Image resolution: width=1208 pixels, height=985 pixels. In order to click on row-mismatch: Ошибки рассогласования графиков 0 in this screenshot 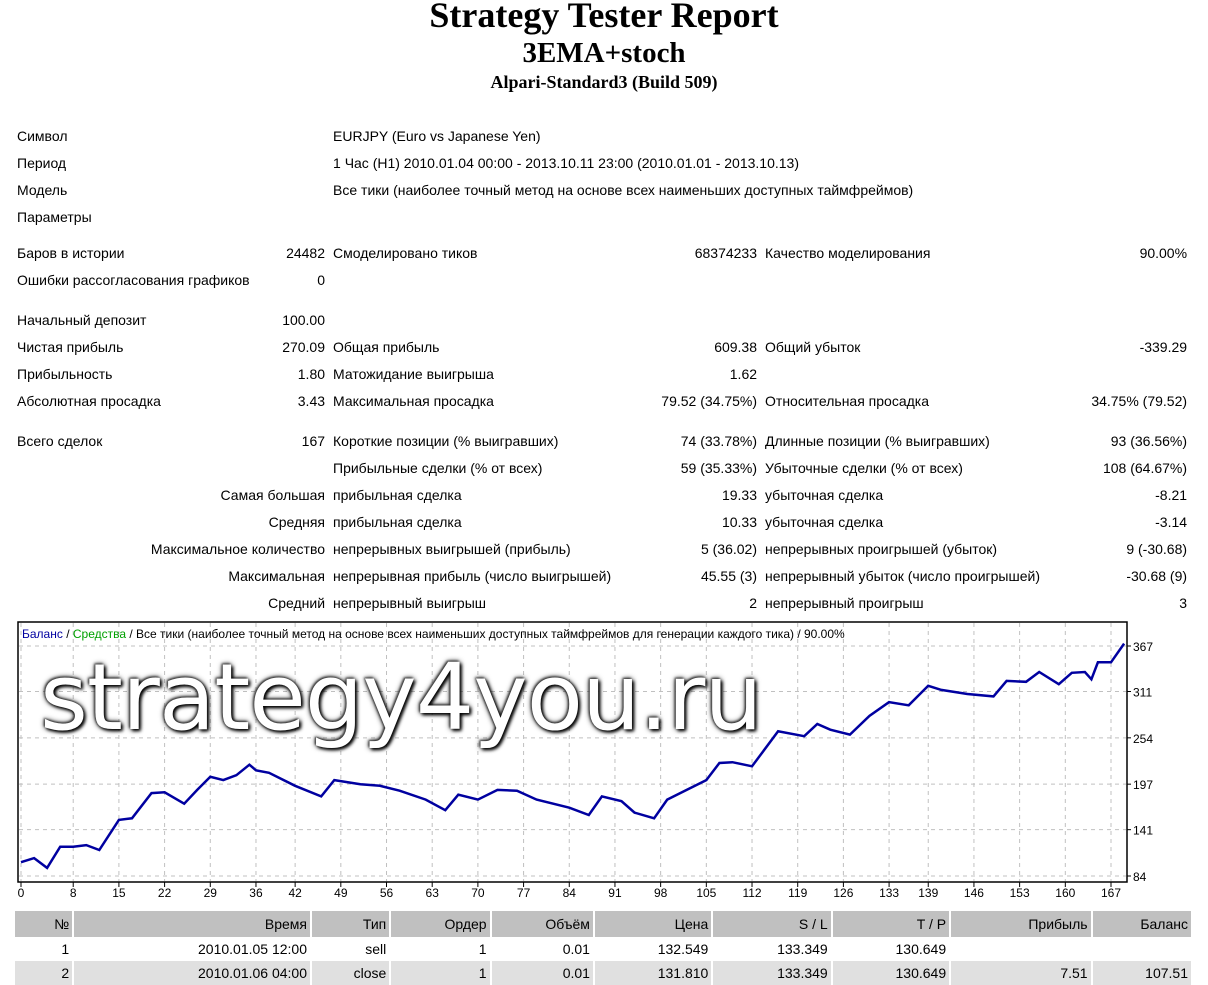, I will do `click(602, 279)`.